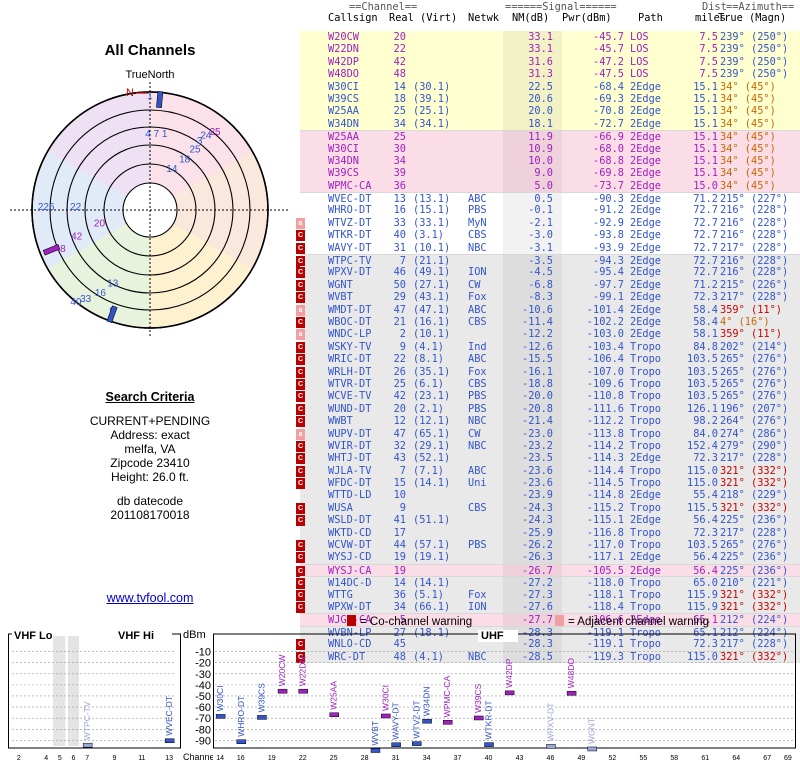 Image resolution: width=800 pixels, height=768 pixels. I want to click on co-channel-legend: = Co-channel warning, so click(409, 622).